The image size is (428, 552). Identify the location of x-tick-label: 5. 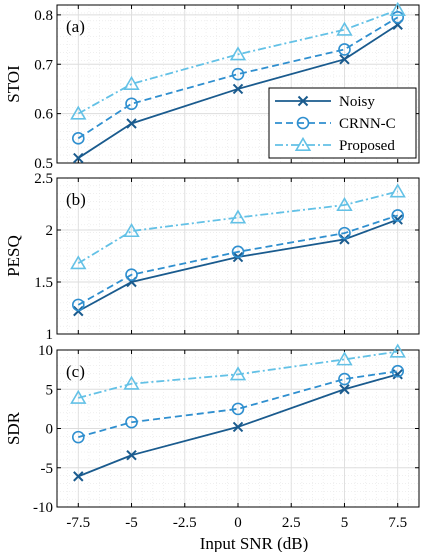
(345, 523).